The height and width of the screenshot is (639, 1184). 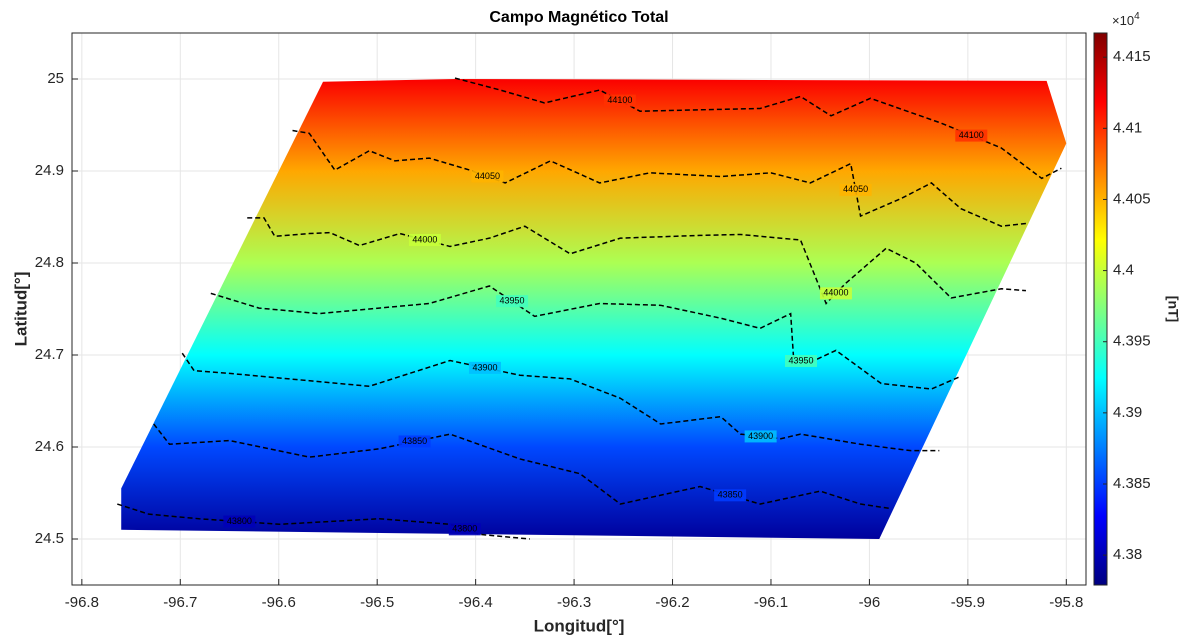 I want to click on x-tick-label: -96.5, so click(x=377, y=602).